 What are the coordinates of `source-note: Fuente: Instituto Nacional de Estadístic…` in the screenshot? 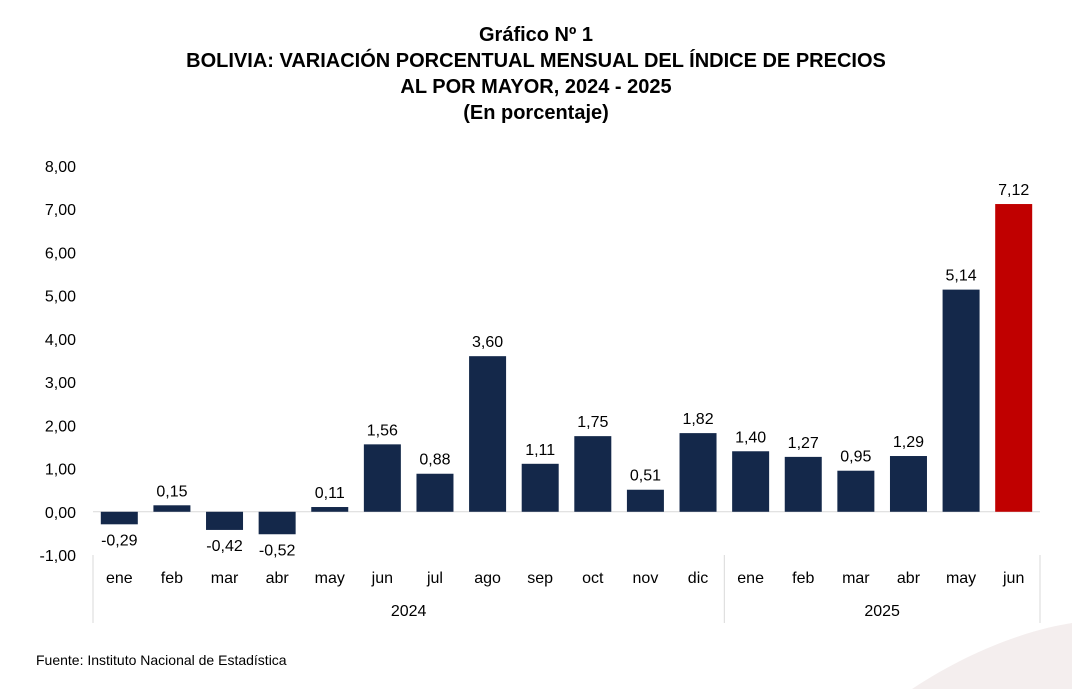 It's located at (161, 660).